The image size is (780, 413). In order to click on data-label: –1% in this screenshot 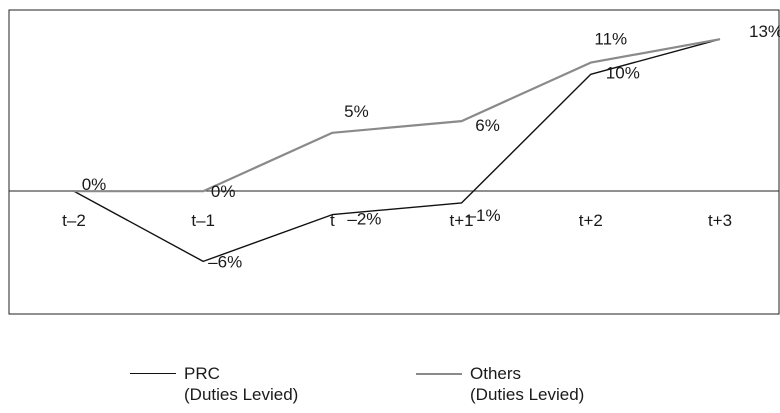, I will do `click(484, 215)`.